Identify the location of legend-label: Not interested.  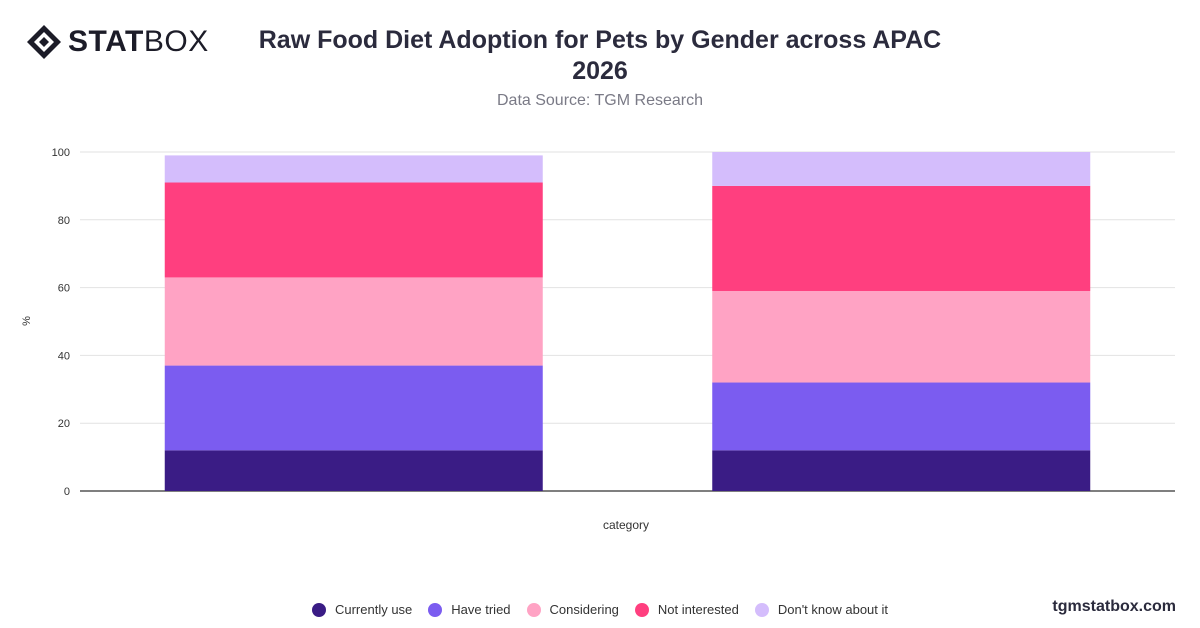
(698, 609).